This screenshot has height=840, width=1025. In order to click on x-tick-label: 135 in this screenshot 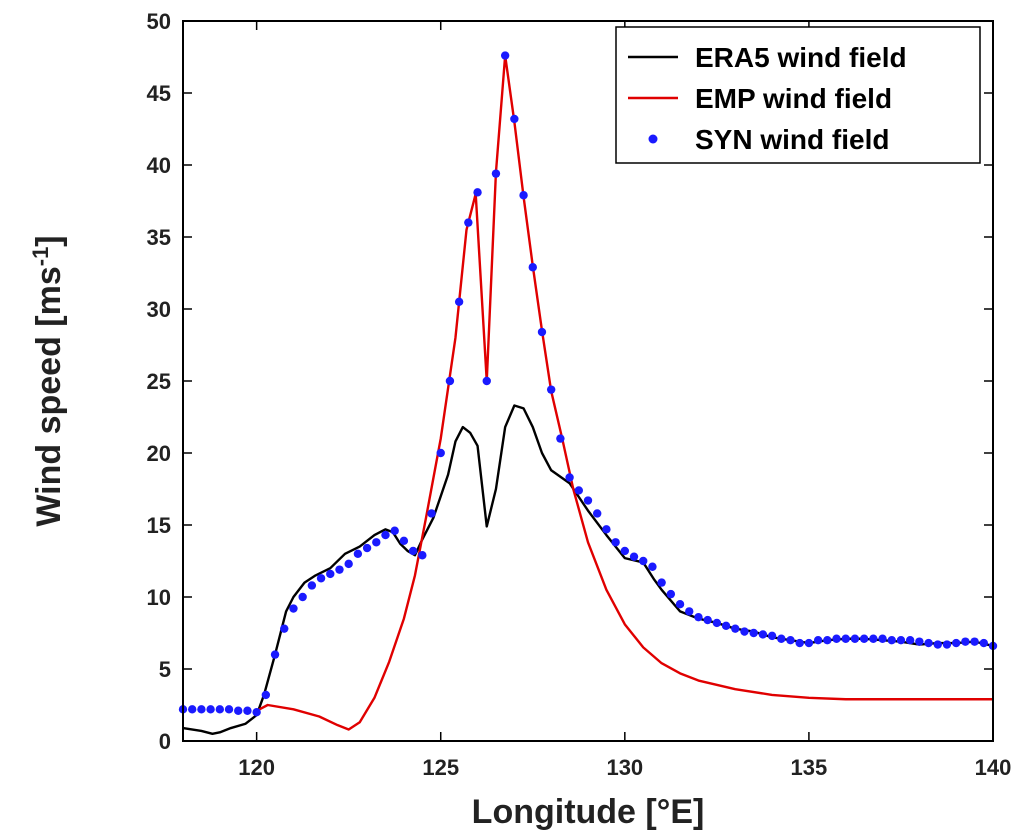, I will do `click(809, 767)`.